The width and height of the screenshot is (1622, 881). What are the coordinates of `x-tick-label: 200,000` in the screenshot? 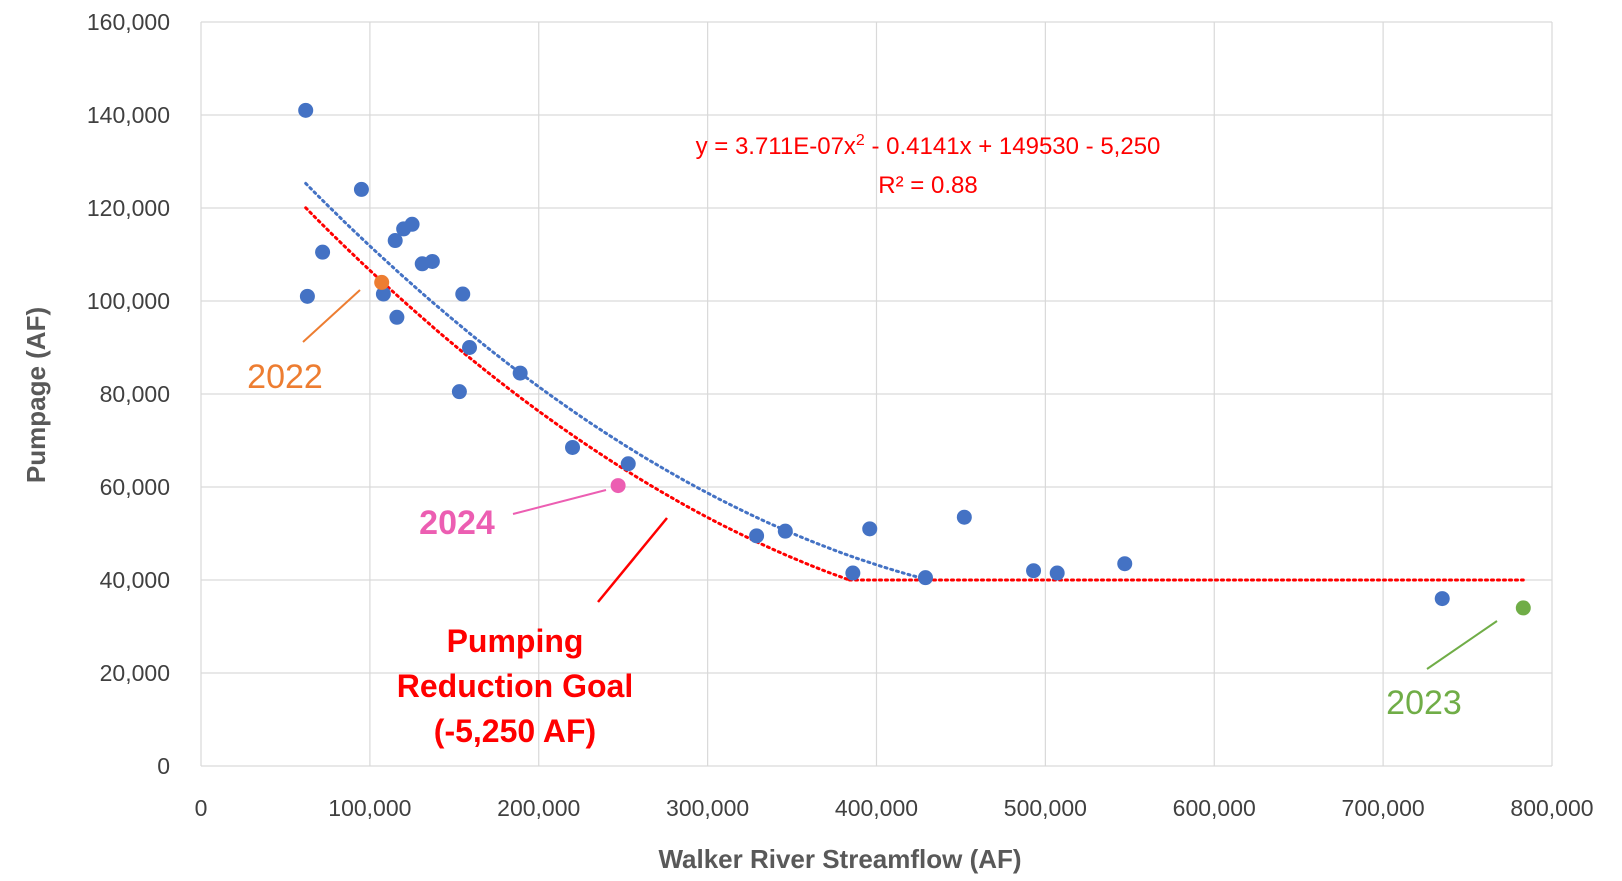 It's located at (538, 808).